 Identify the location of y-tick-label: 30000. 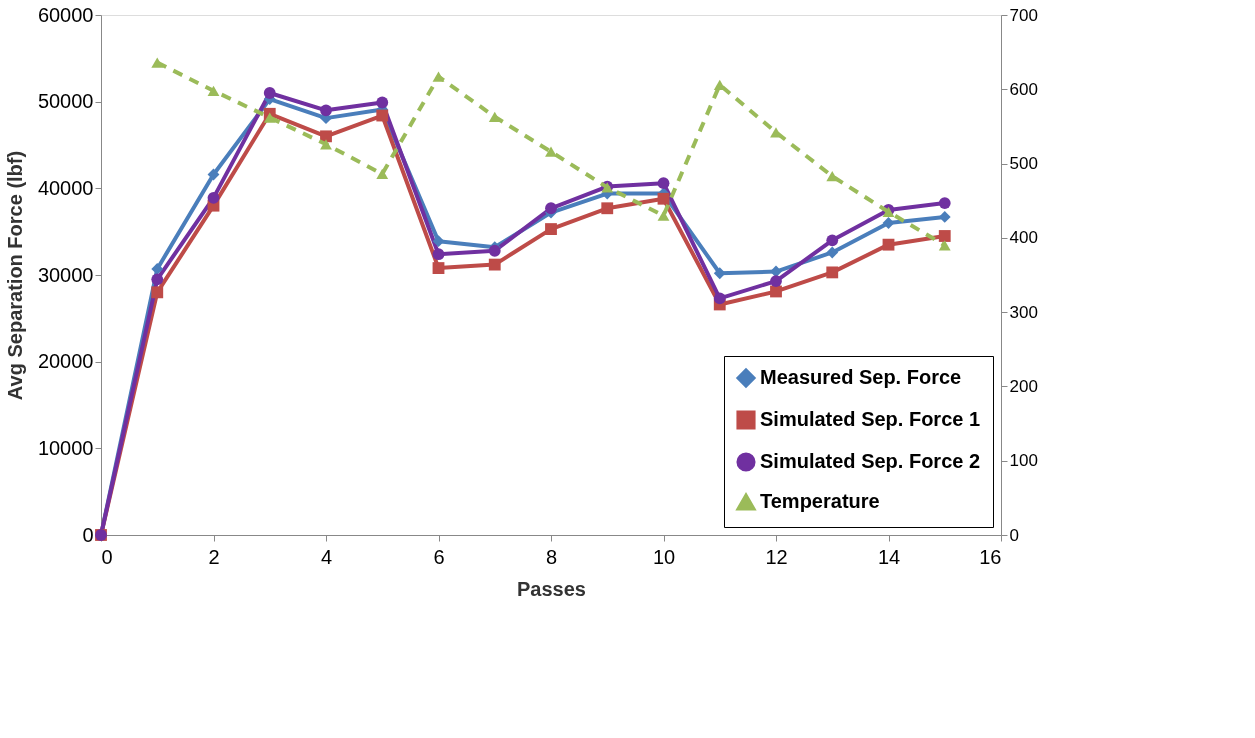
(65, 274).